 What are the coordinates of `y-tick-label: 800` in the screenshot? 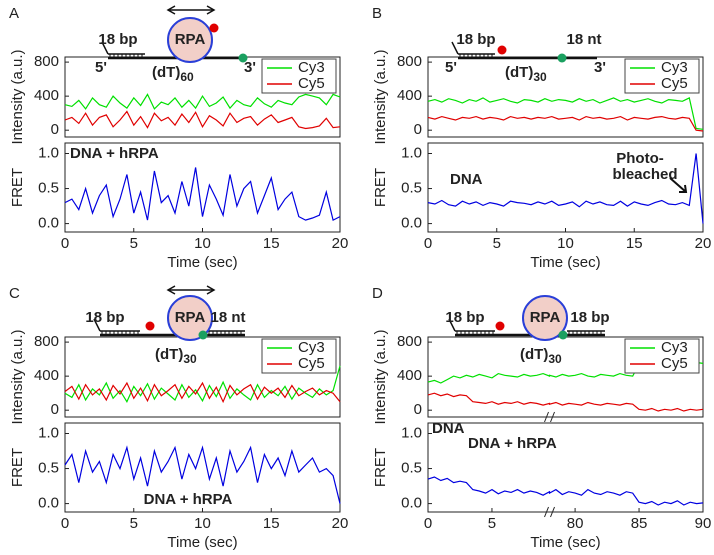 It's located at (409, 61).